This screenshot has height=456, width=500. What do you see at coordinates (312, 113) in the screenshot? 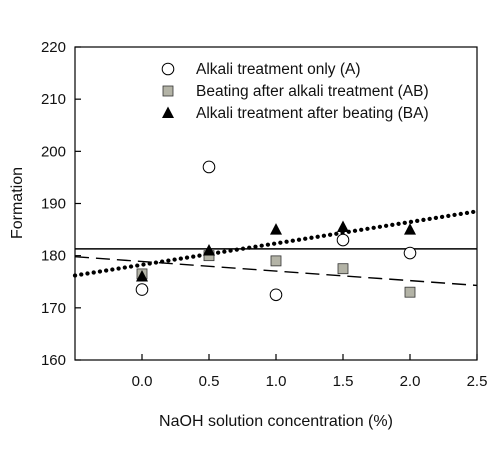
I see `legend-label: Alkali treatment after beating (BA)` at bounding box center [312, 113].